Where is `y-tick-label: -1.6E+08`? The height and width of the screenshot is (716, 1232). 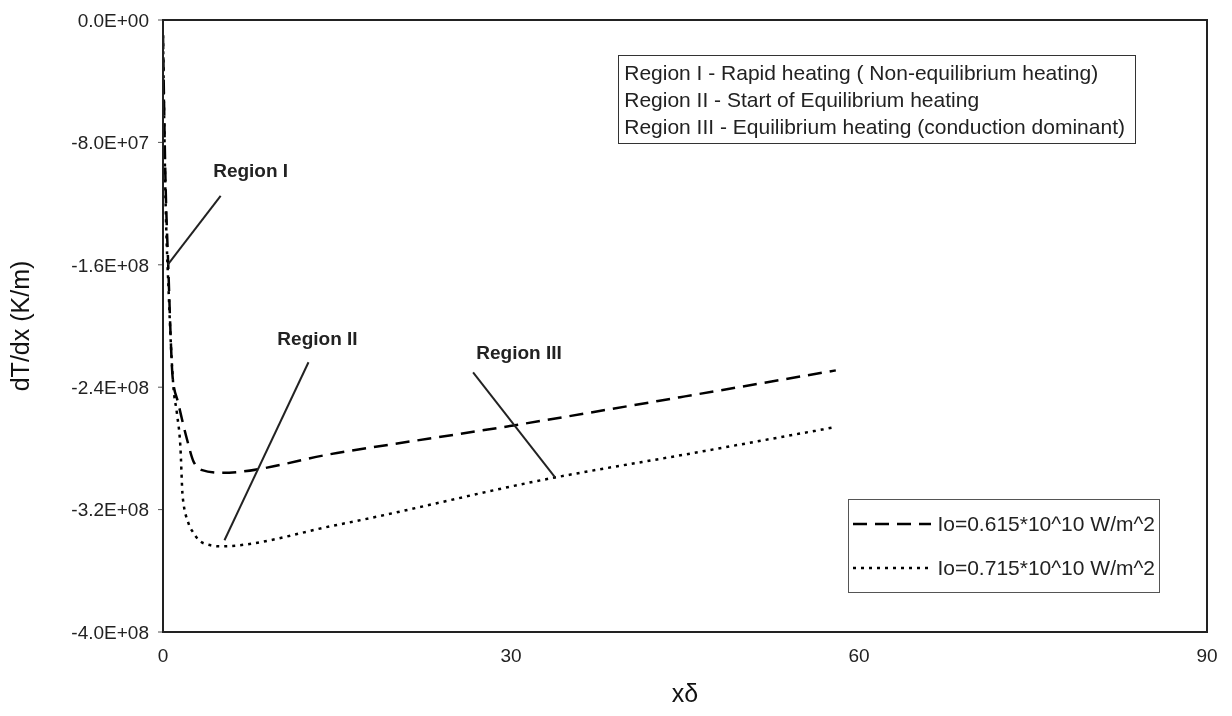
y-tick-label: -1.6E+08 is located at coordinates (110, 265).